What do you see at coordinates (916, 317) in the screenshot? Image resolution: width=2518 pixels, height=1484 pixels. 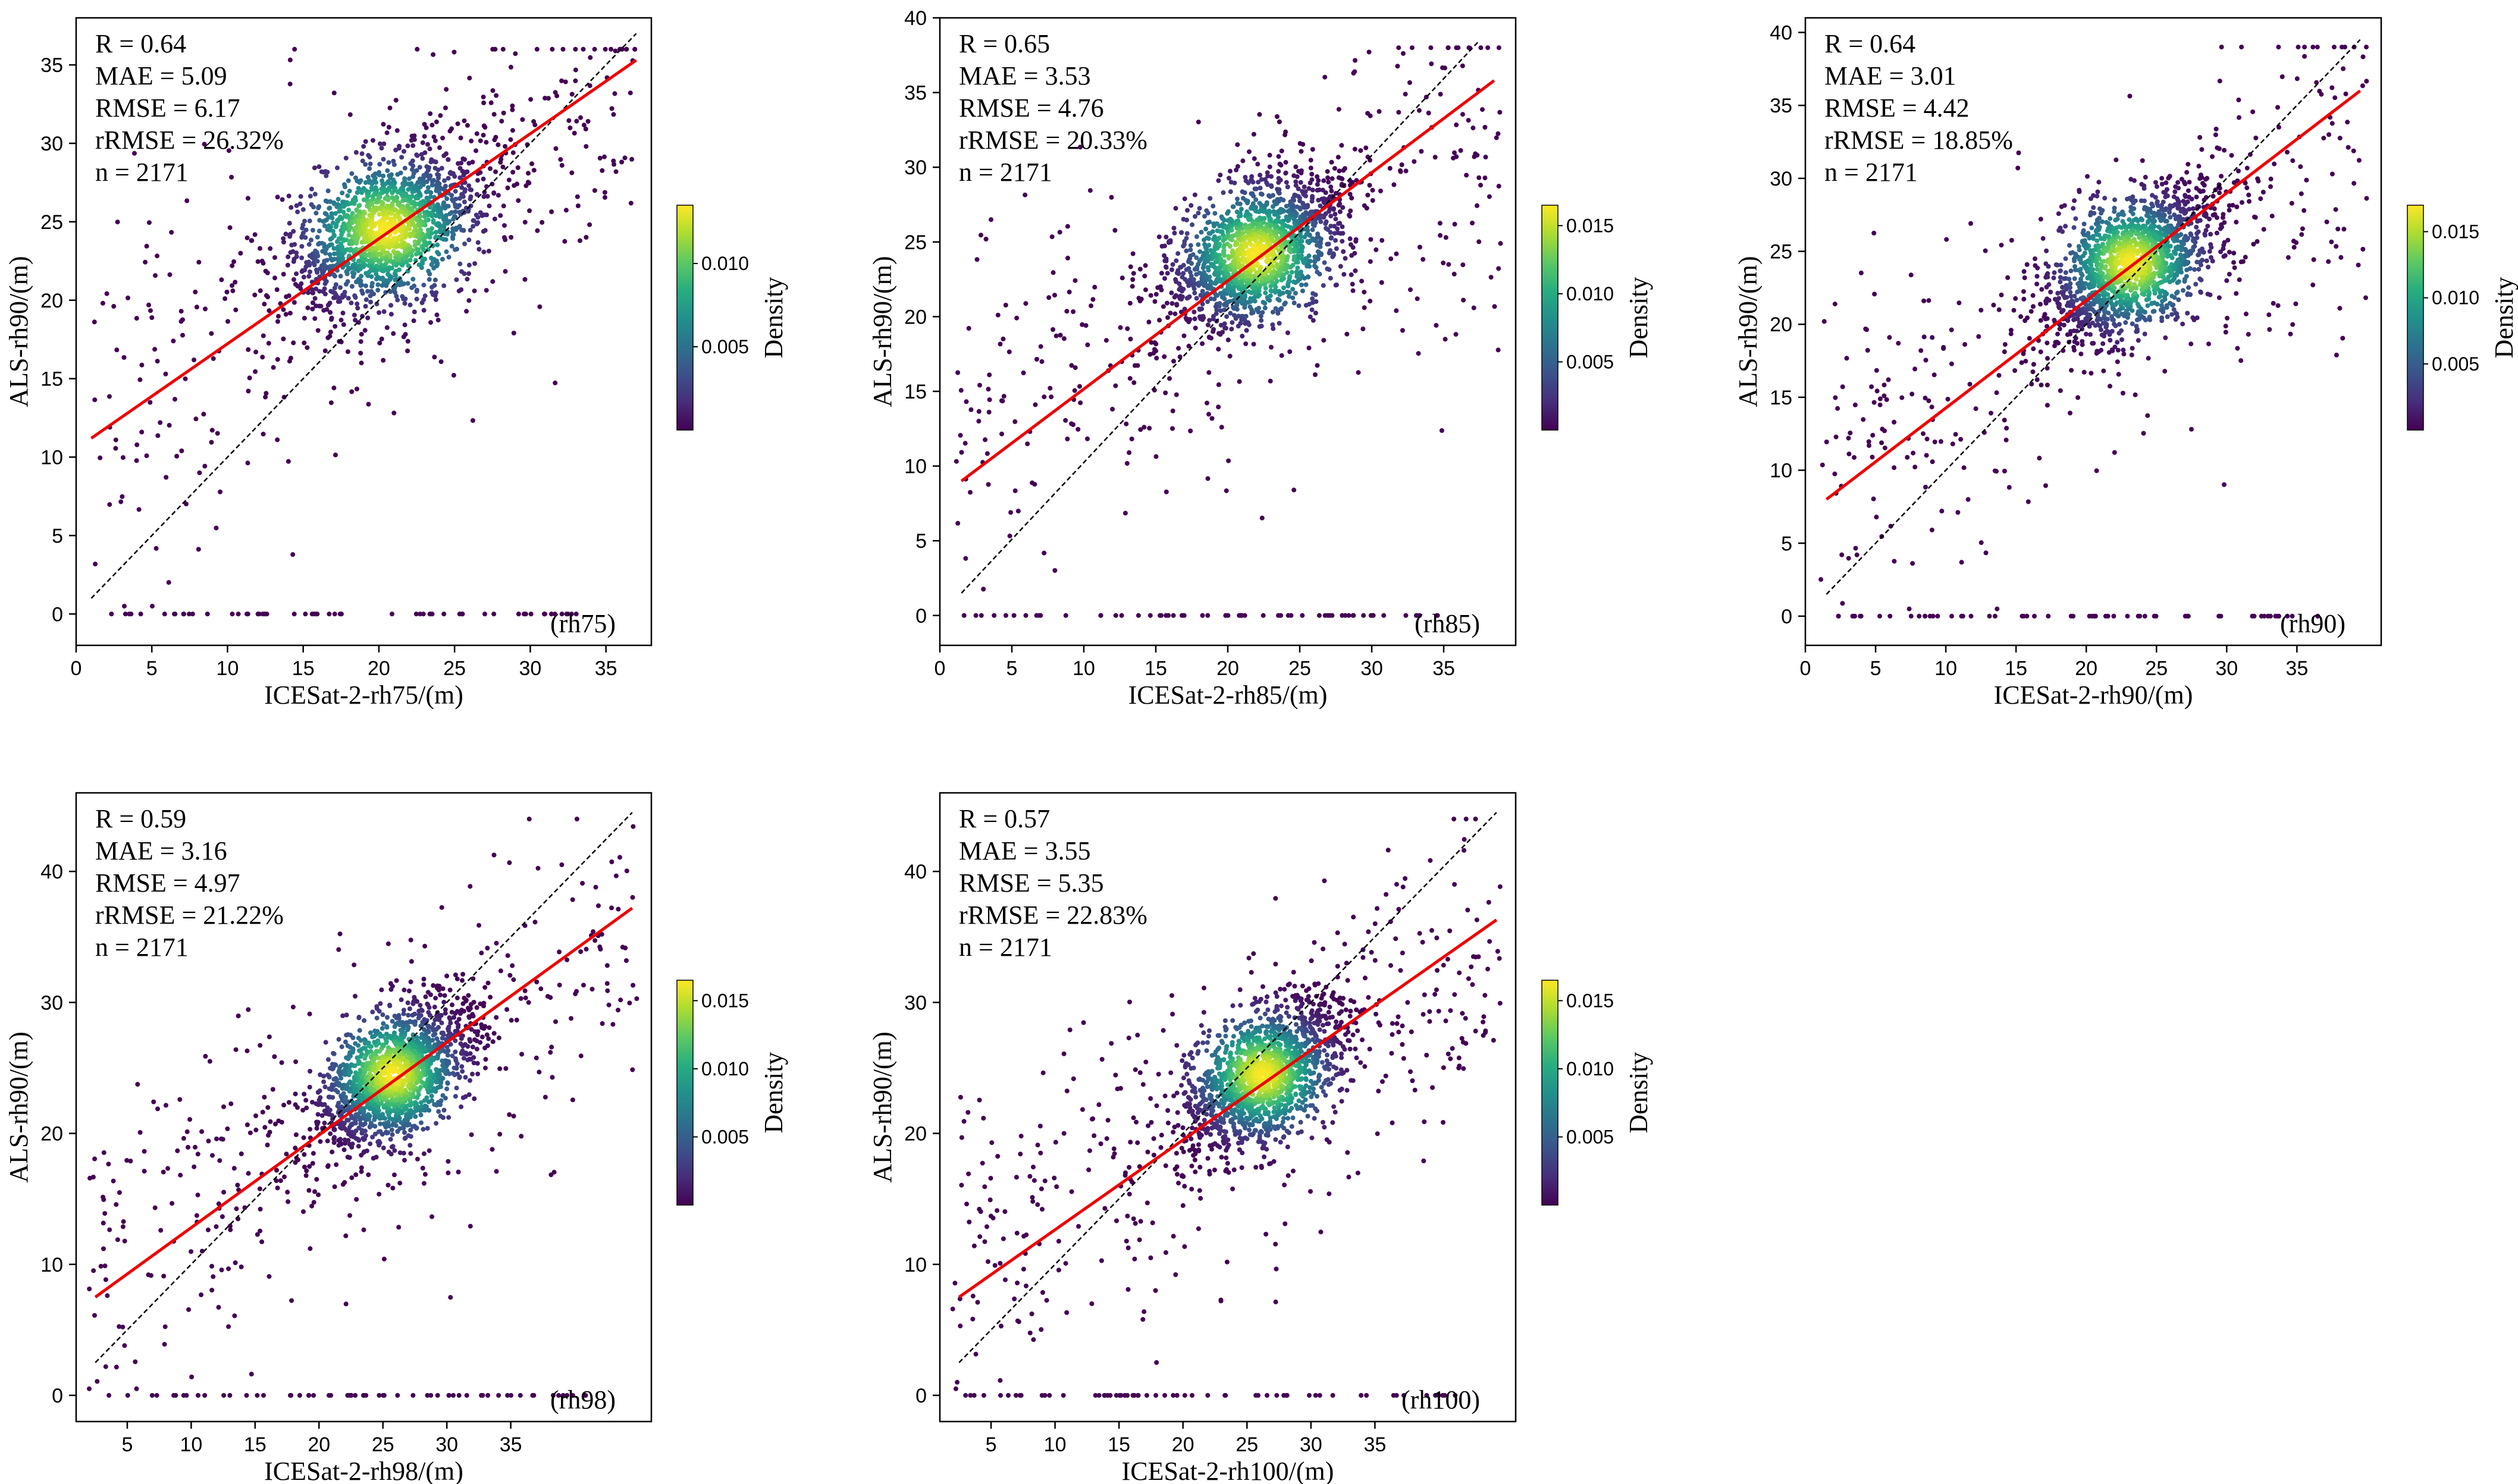 I see `y-tick-label: 20` at bounding box center [916, 317].